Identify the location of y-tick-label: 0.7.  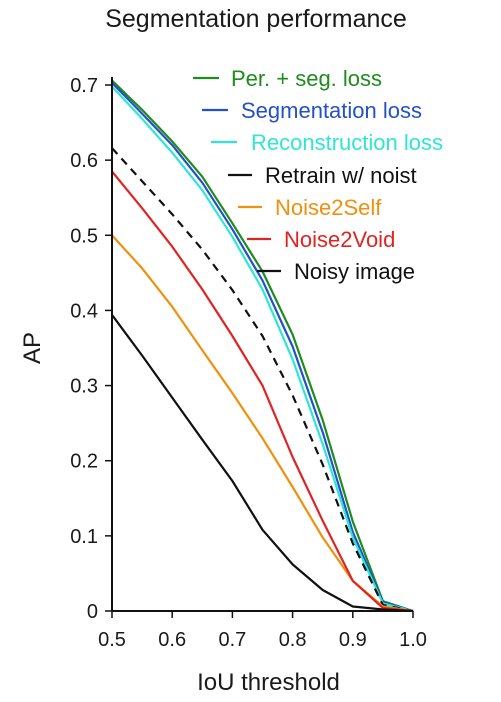
(84, 86).